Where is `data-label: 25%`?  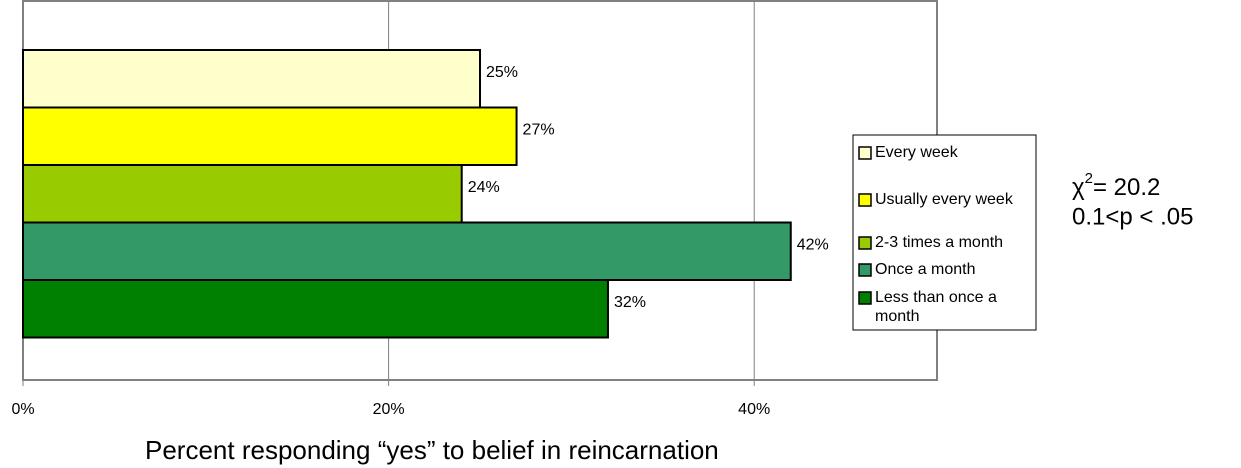 data-label: 25% is located at coordinates (502, 72).